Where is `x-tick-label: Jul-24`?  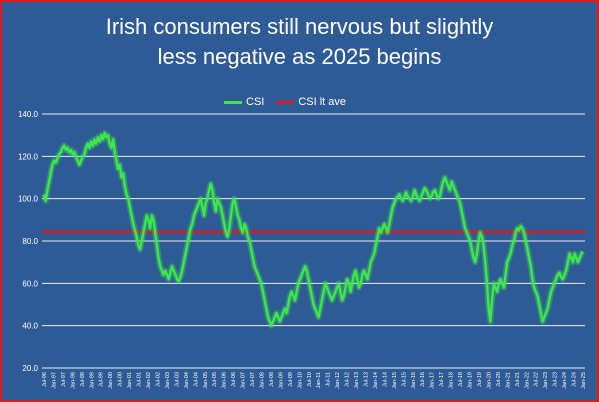
x-tick-label: Jul-24 is located at coordinates (575, 379).